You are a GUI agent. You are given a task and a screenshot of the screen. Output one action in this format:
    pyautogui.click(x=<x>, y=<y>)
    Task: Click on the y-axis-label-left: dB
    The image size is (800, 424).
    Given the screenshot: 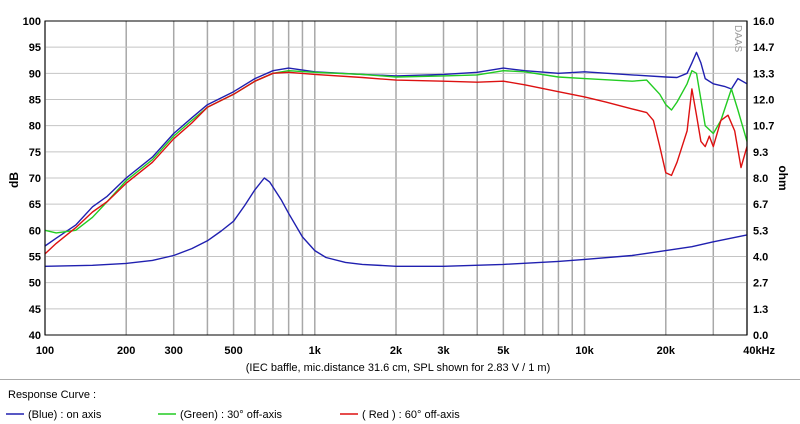 What is the action you would take?
    pyautogui.click(x=14, y=180)
    